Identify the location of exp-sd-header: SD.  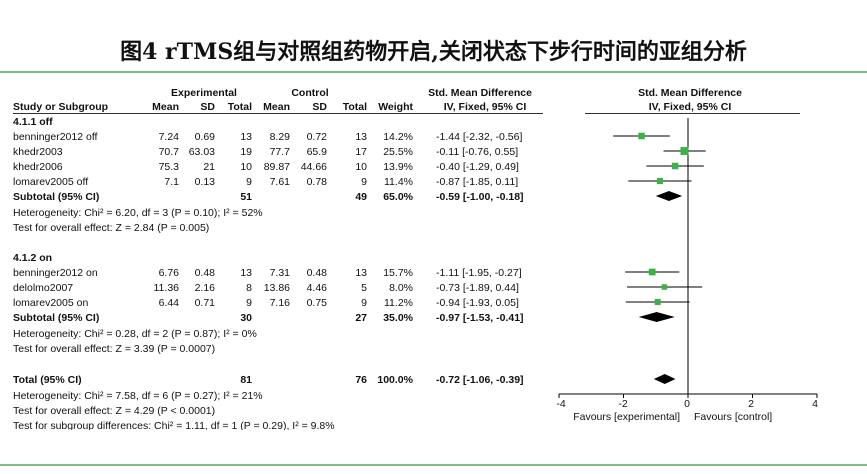
(207, 107).